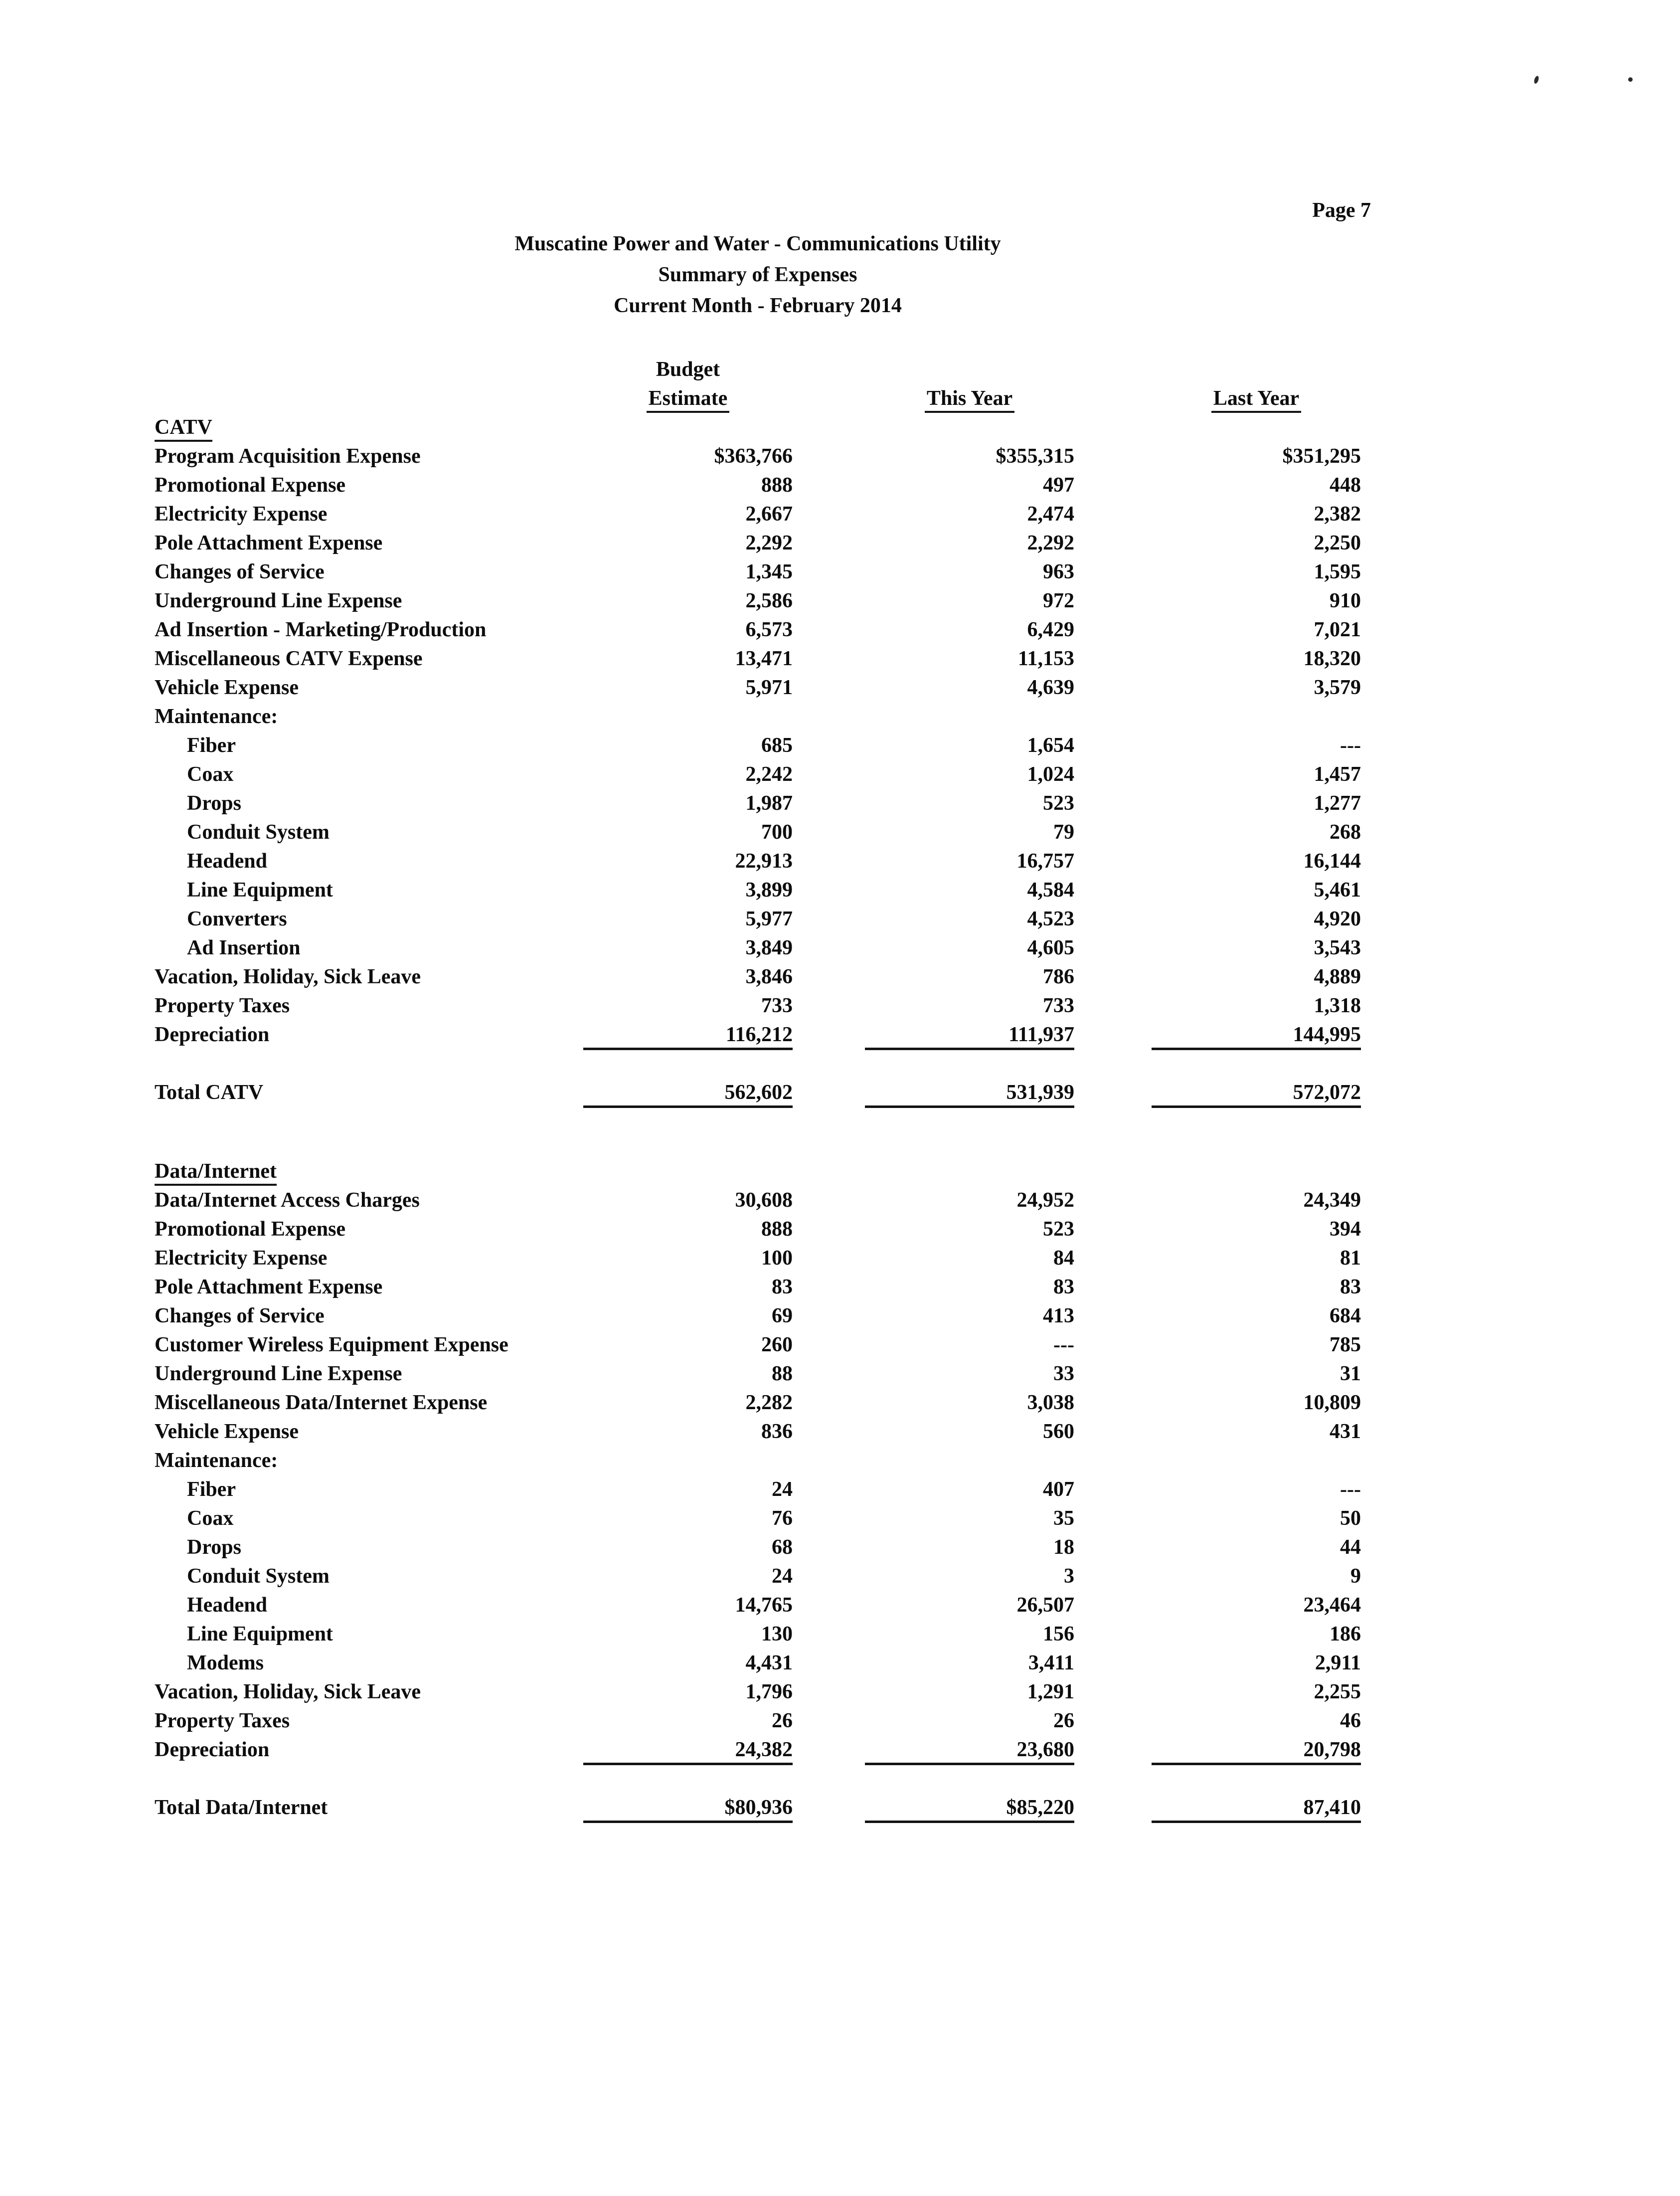 This screenshot has width=1680, height=2196. What do you see at coordinates (758, 571) in the screenshot?
I see `table-row: Changes of Service 1,345 963 1,595` at bounding box center [758, 571].